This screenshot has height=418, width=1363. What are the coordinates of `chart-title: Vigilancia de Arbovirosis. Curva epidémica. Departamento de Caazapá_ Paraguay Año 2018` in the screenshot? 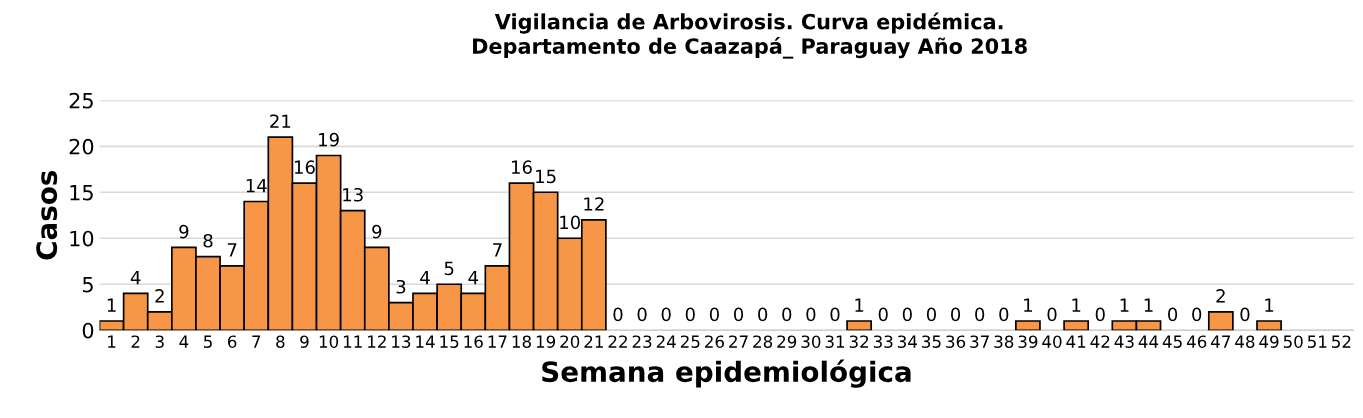 It's located at (750, 35).